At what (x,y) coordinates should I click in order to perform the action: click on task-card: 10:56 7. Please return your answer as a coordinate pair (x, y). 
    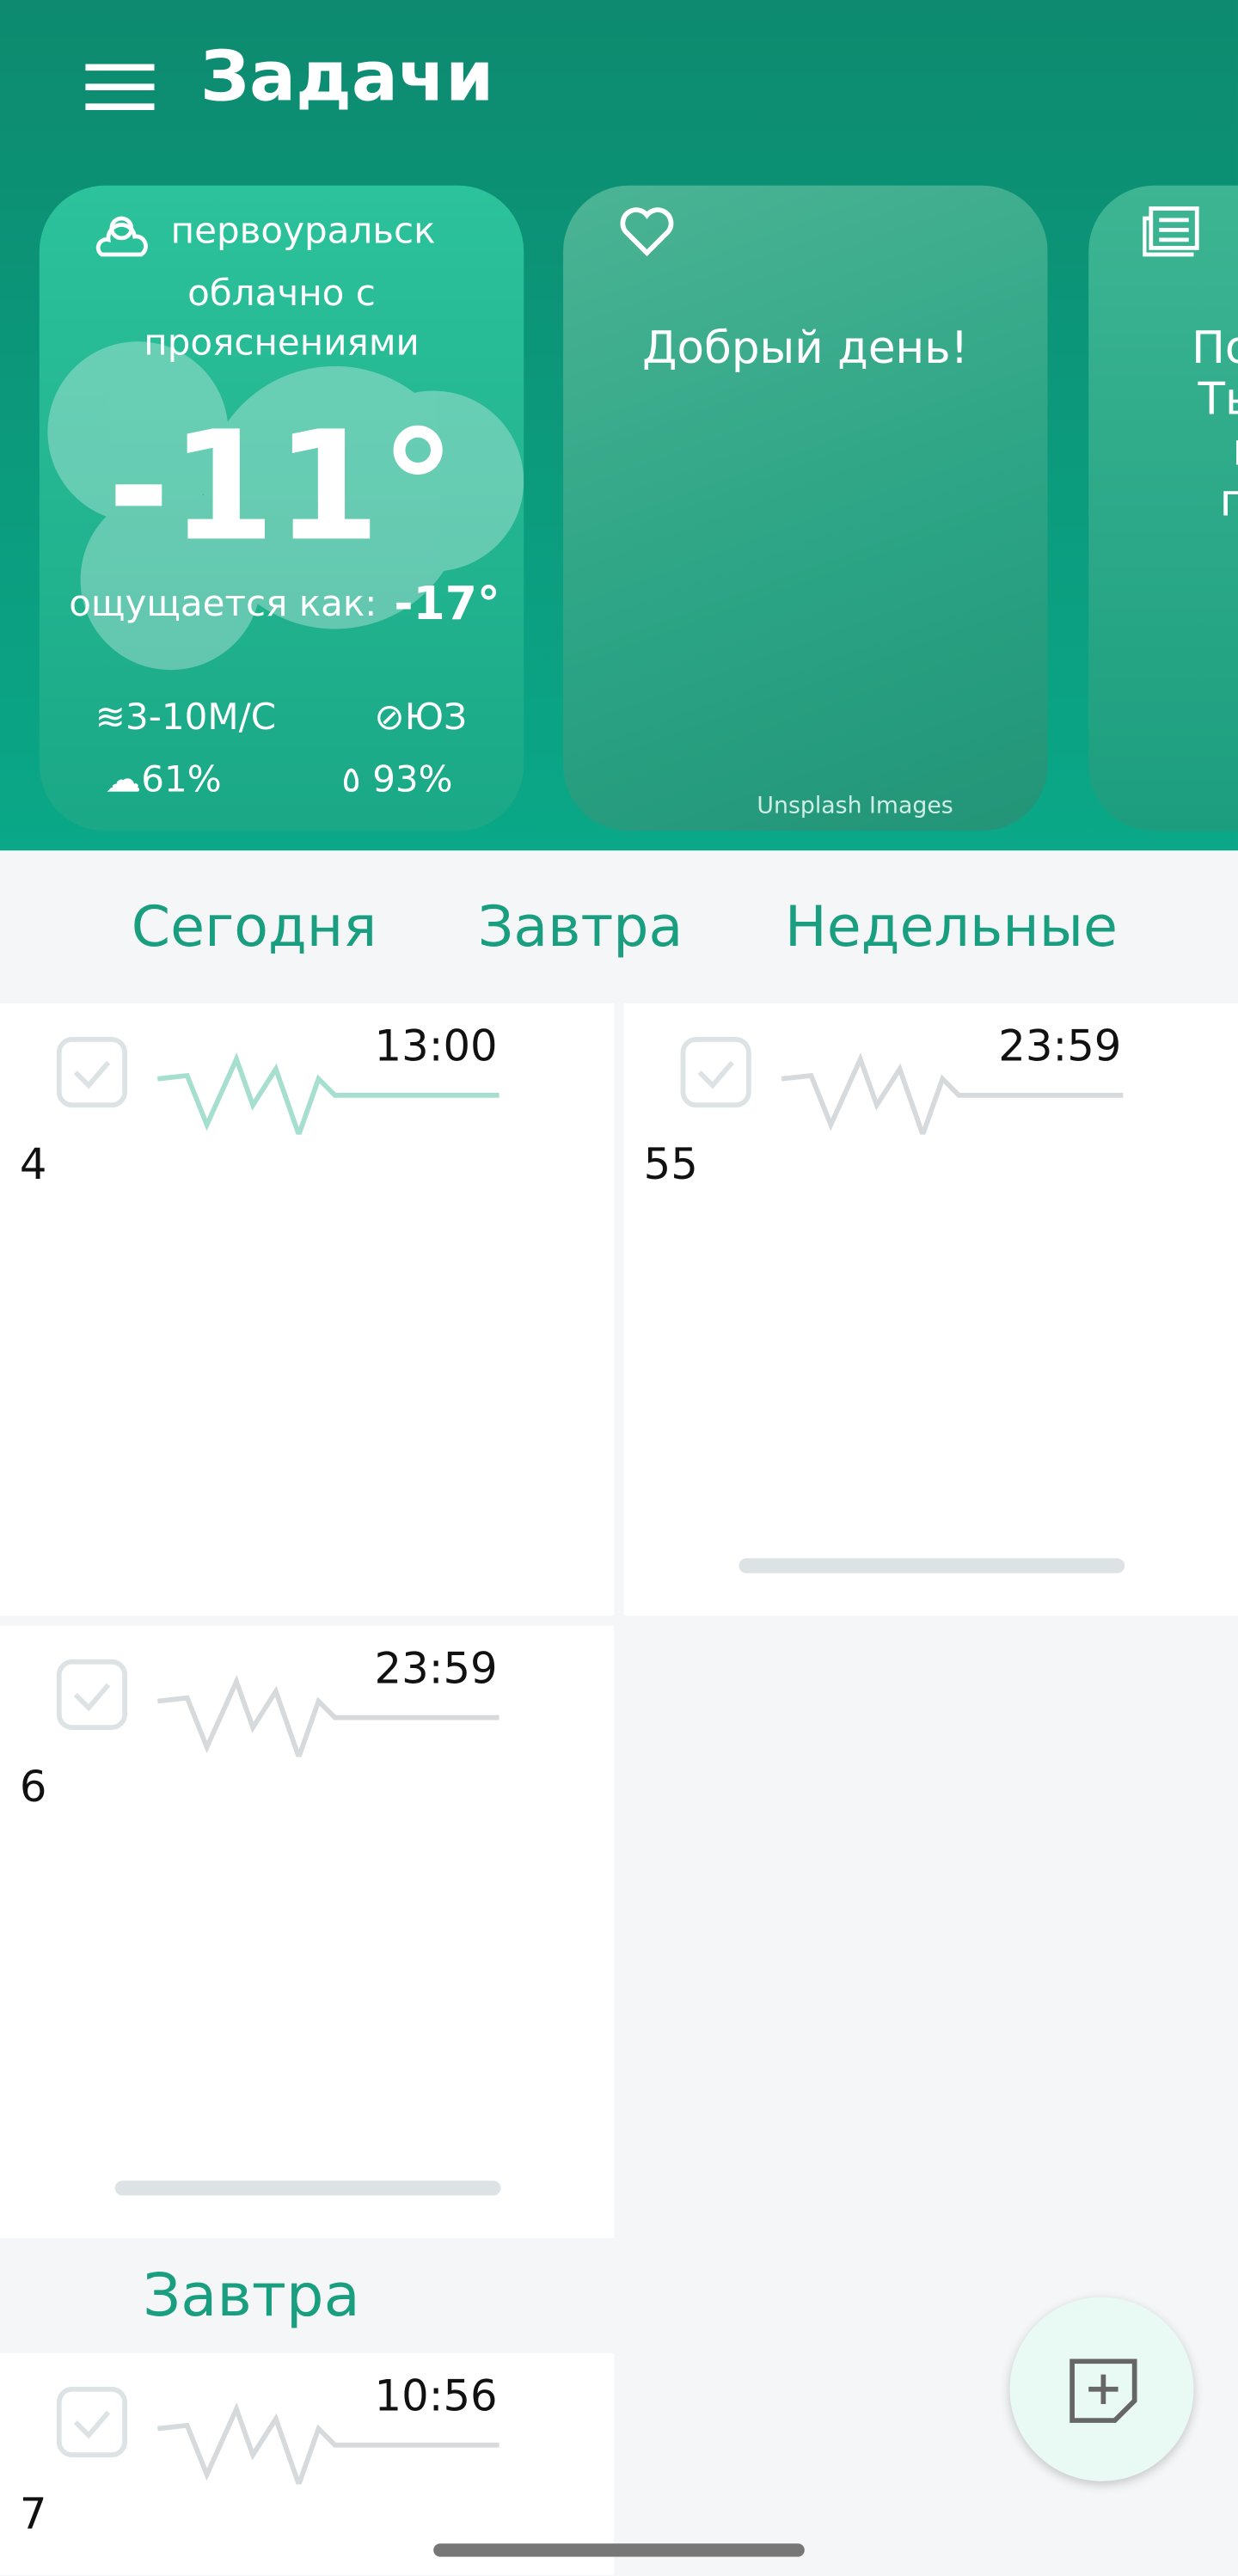
    Looking at the image, I should click on (307, 2463).